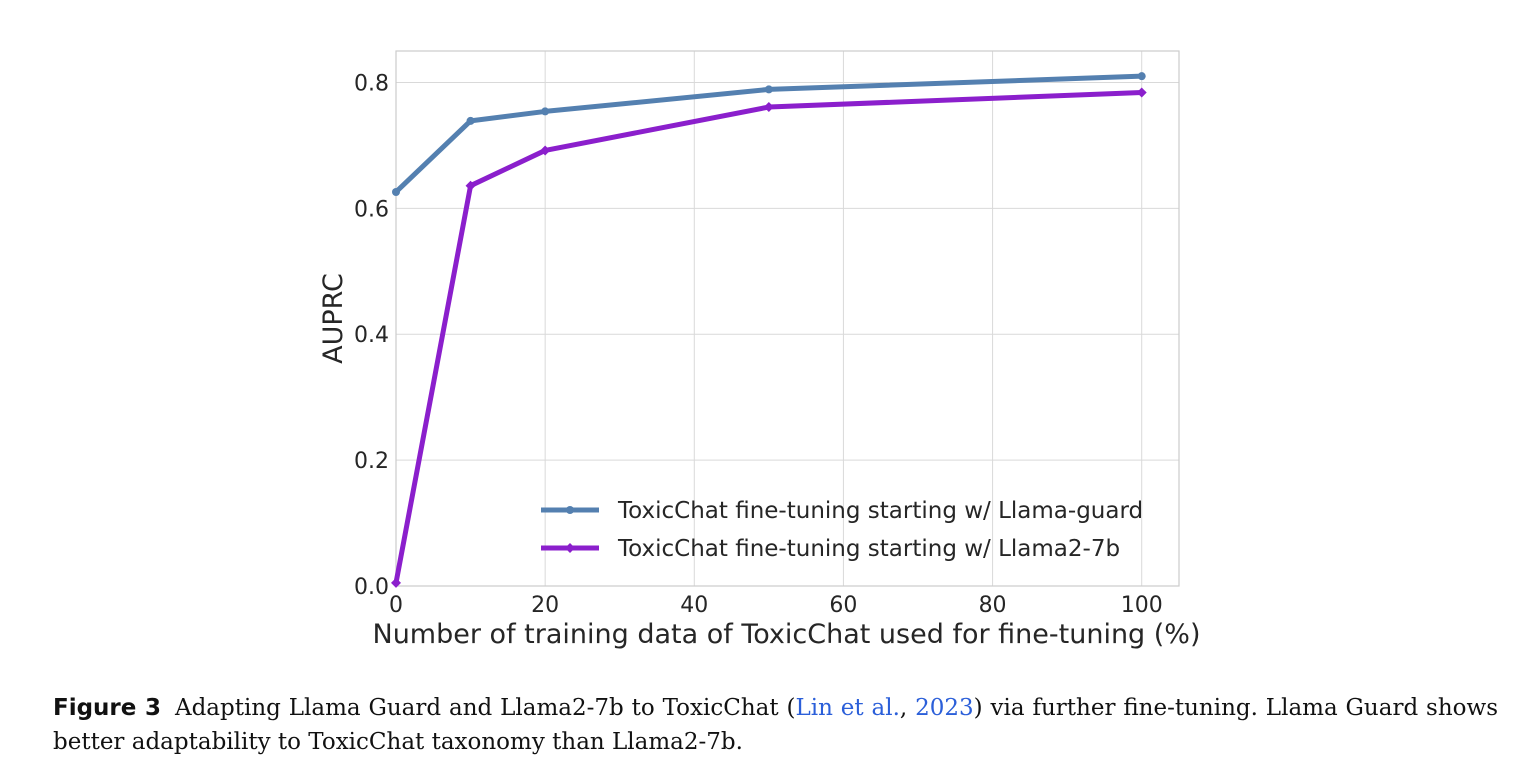 Image resolution: width=1530 pixels, height=784 pixels. Describe the element at coordinates (107, 708) in the screenshot. I see `figure-label: Figure 3` at that location.